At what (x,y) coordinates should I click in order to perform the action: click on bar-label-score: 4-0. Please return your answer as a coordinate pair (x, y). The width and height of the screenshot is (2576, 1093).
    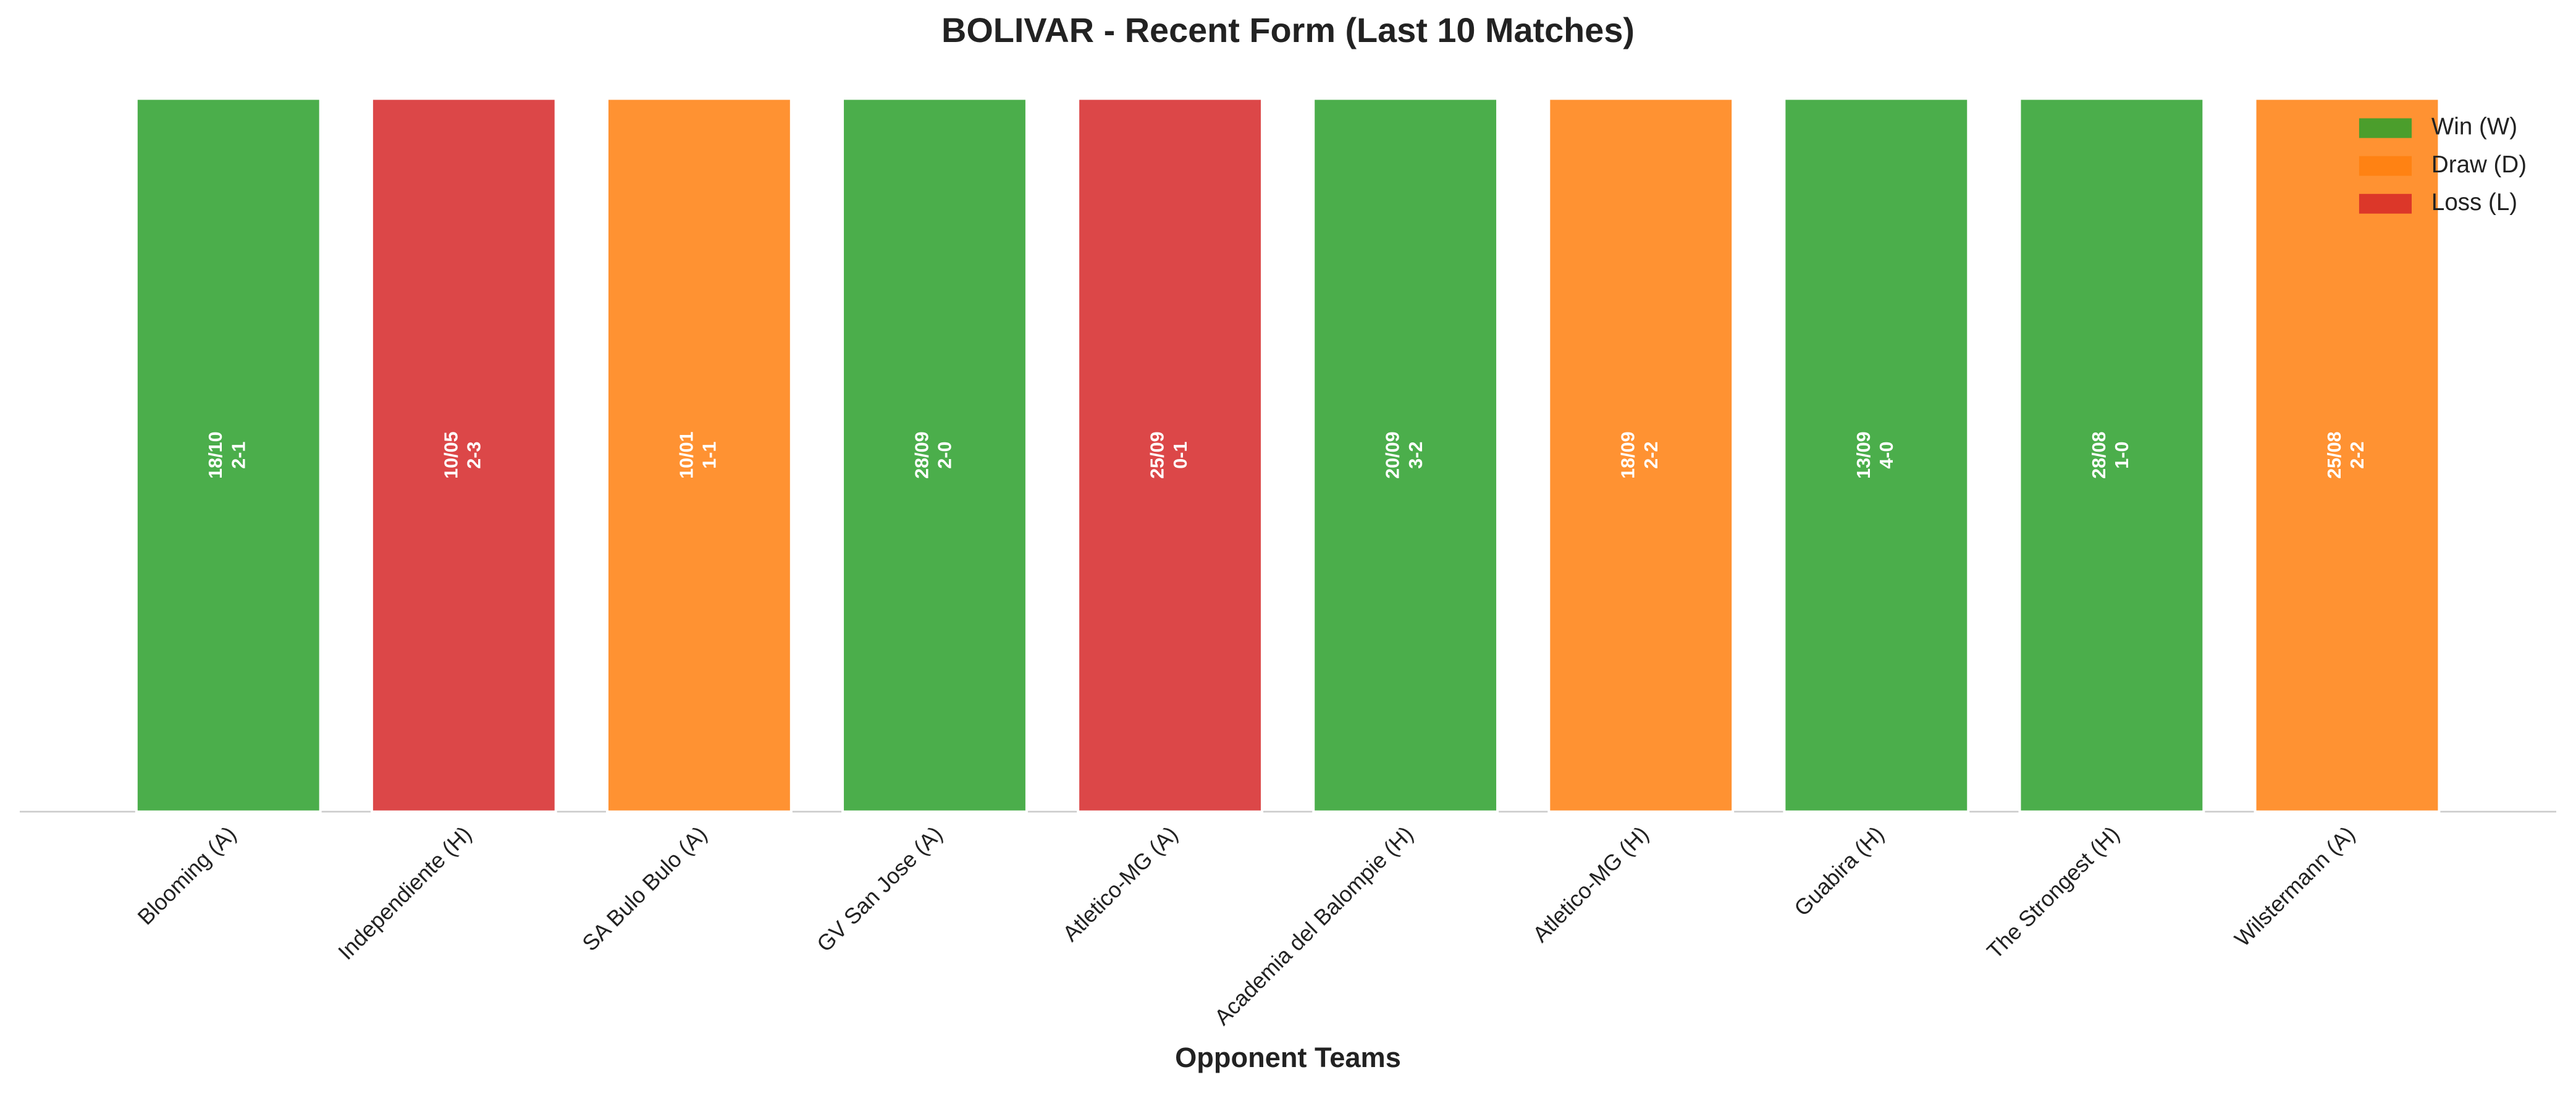
    Looking at the image, I should click on (1886, 455).